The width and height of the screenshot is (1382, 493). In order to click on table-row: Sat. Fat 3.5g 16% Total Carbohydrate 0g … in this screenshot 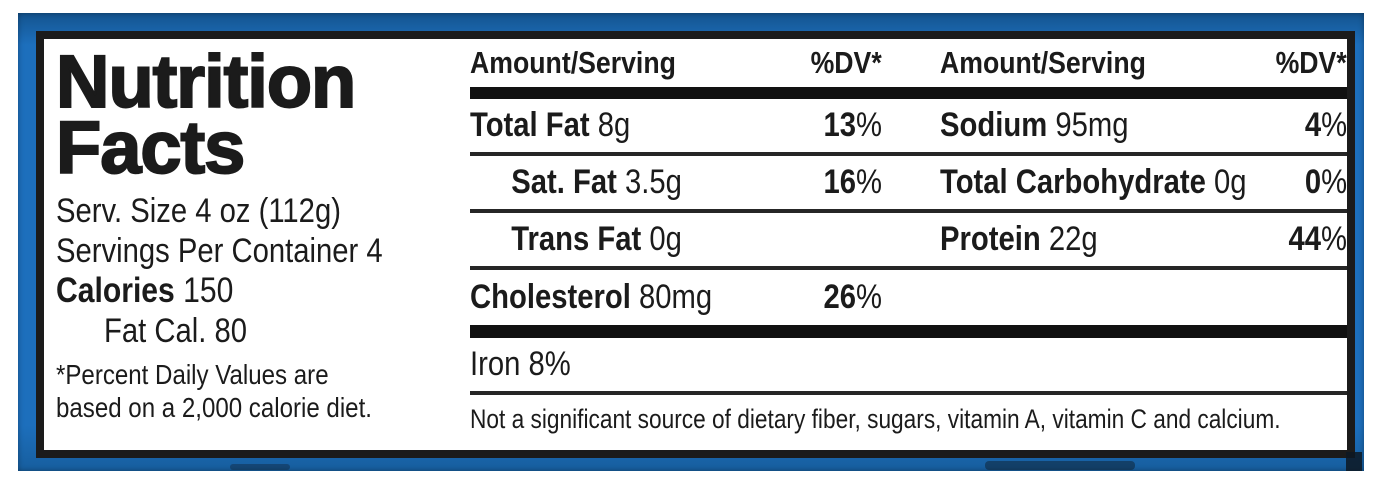, I will do `click(908, 184)`.